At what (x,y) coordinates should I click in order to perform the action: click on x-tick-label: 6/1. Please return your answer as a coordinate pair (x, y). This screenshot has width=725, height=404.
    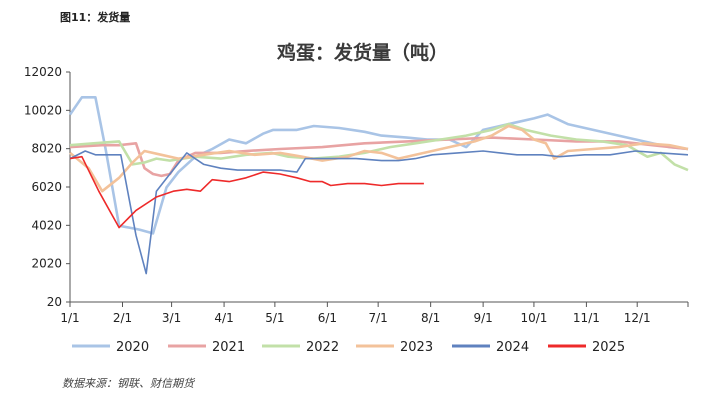
    Looking at the image, I should click on (327, 318).